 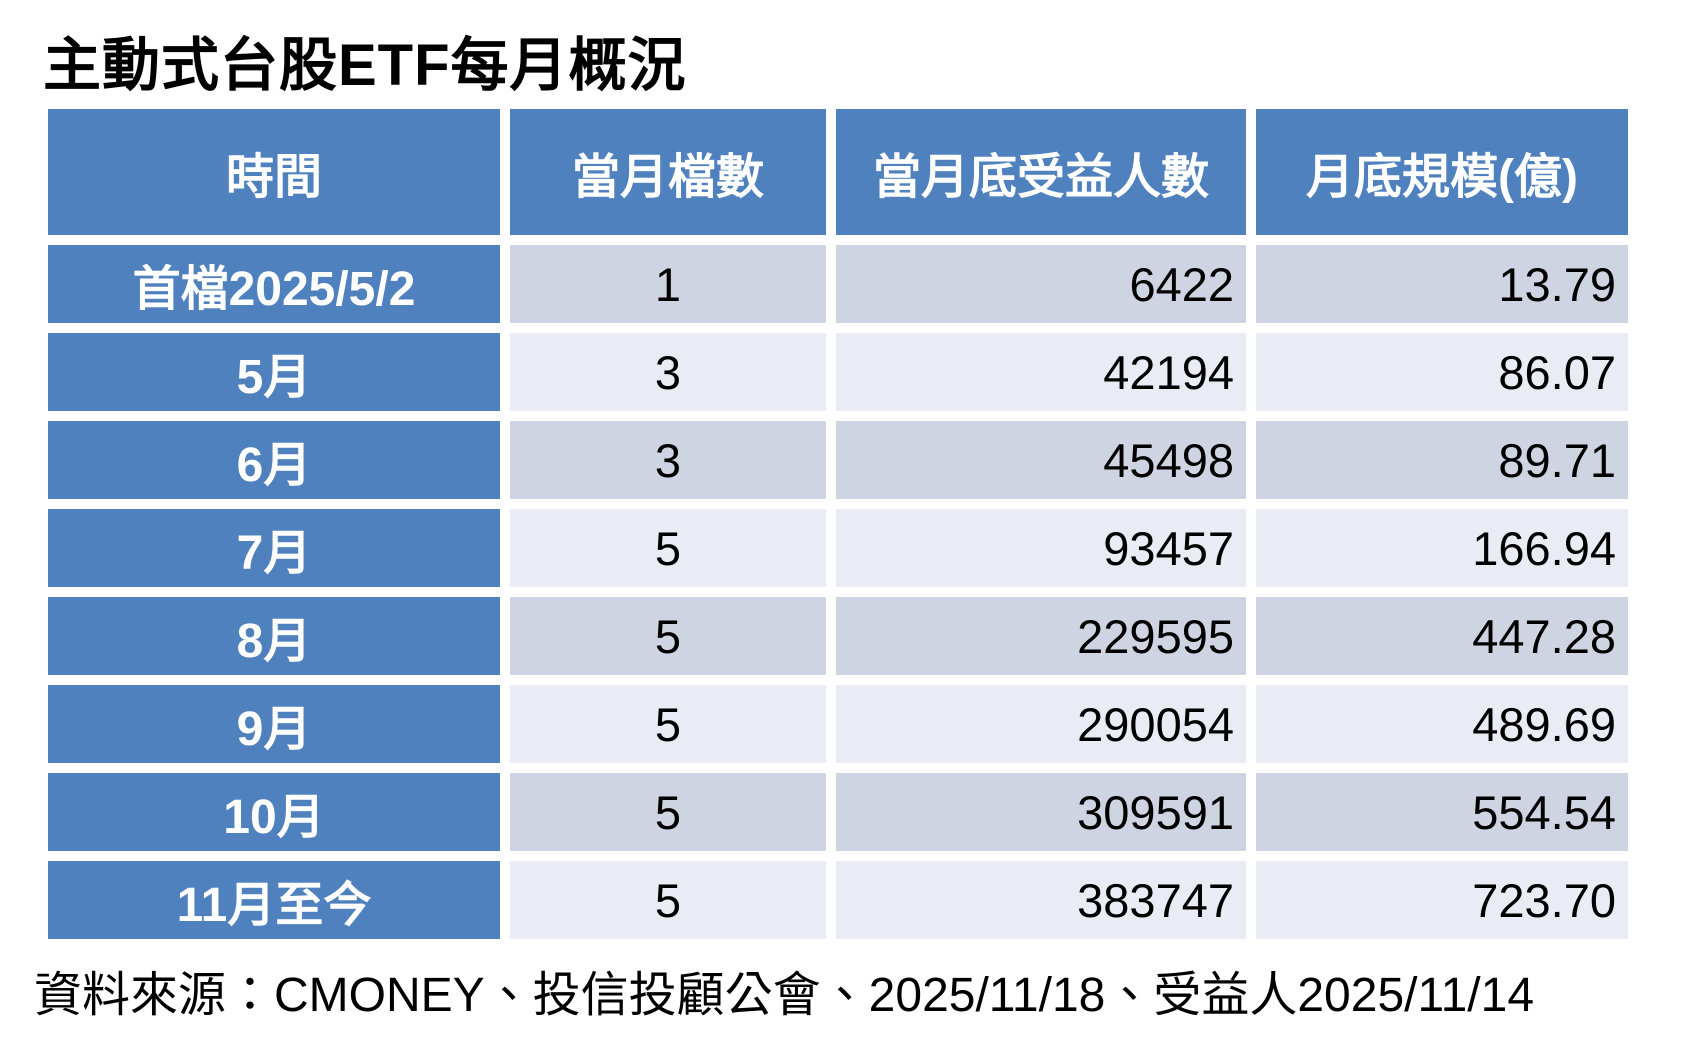 I want to click on cell-scale: 86.07, so click(x=1442, y=372).